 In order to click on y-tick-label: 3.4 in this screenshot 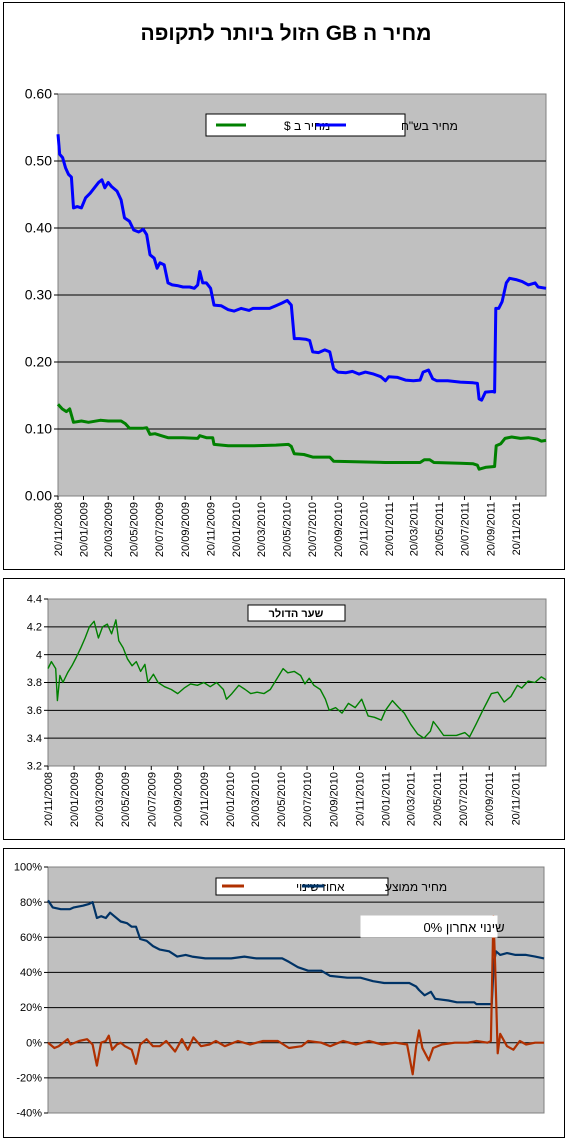, I will do `click(34, 739)`.